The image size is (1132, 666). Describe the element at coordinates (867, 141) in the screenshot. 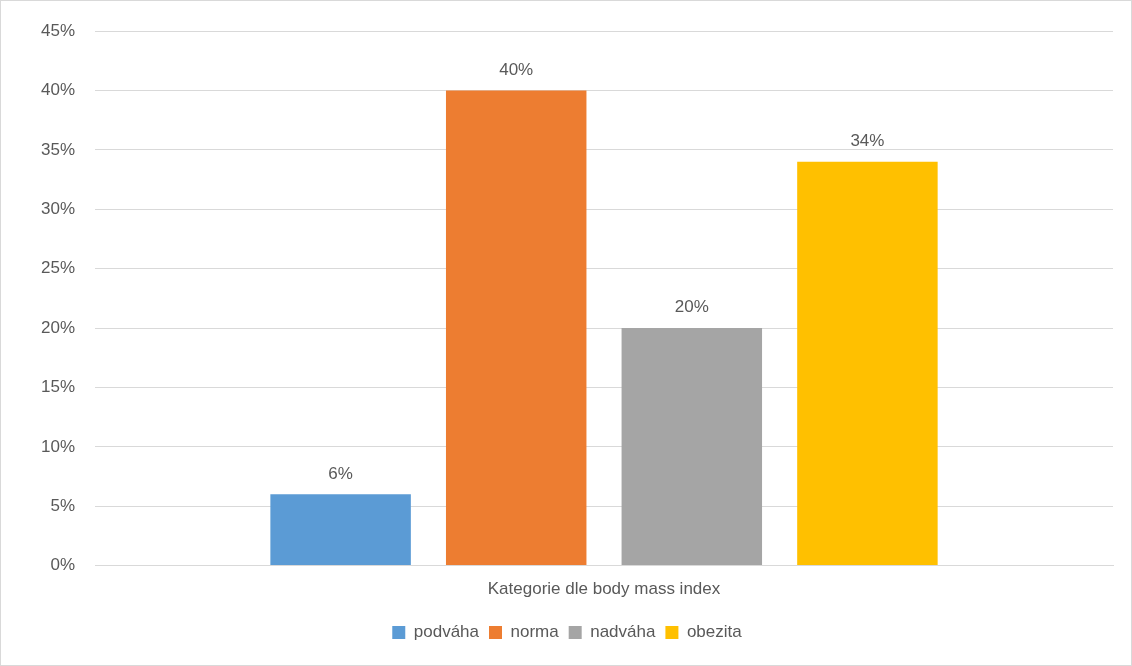

I see `data-label: 34%` at that location.